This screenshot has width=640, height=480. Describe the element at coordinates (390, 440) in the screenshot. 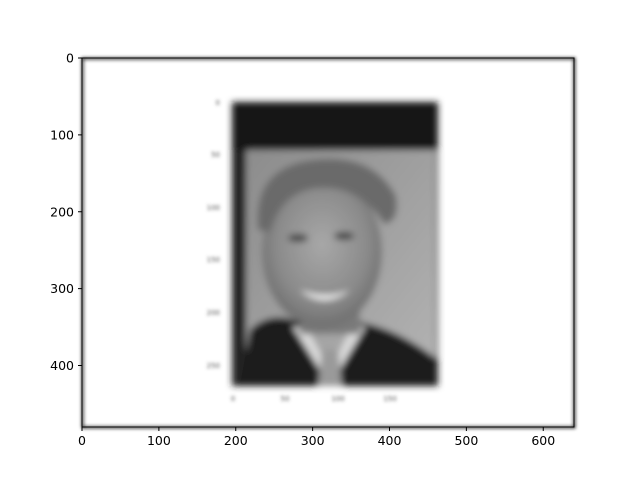

I see `x-tick-label: 400` at that location.